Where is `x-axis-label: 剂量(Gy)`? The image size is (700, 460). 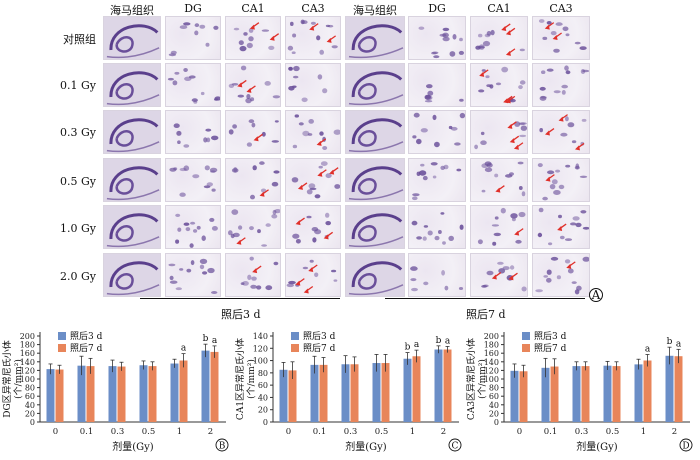 x-axis-label: 剂量(Gy) is located at coordinates (133, 446).